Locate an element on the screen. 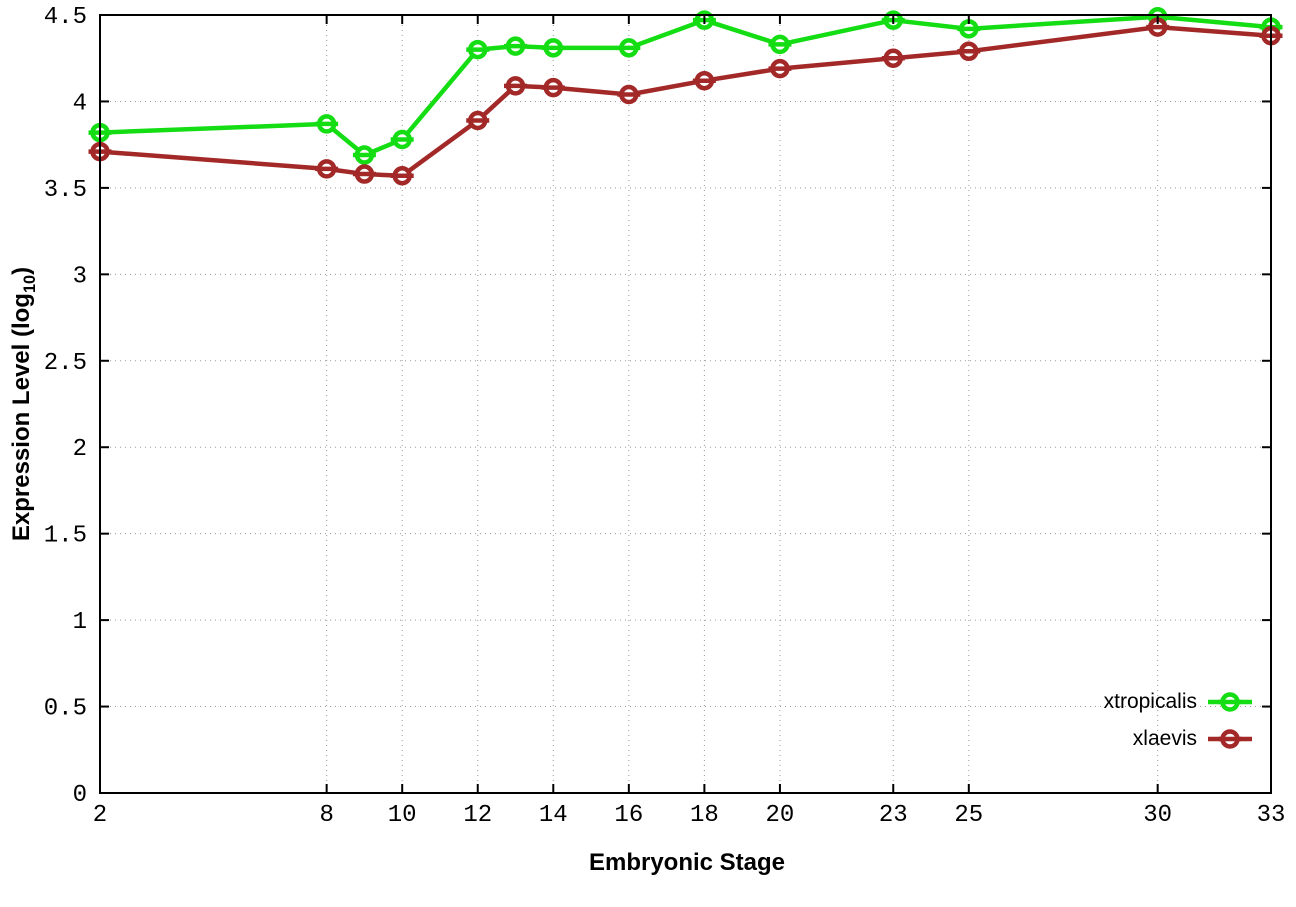 The width and height of the screenshot is (1296, 907). xtropicalis-sample-svg is located at coordinates (1230, 701).